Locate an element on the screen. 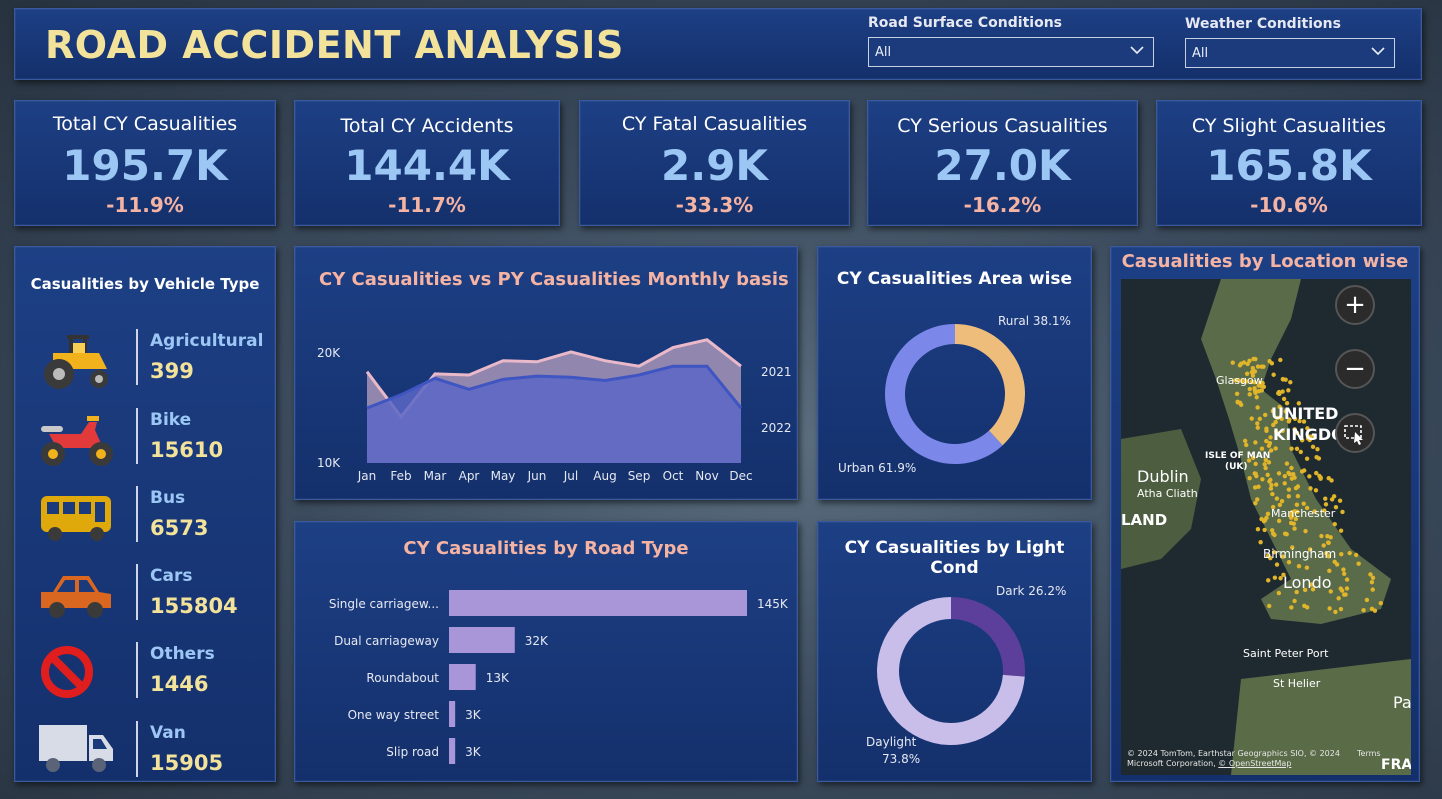 The height and width of the screenshot is (799, 1442). weather-slicer: Weather Conditions All is located at coordinates (1290, 42).